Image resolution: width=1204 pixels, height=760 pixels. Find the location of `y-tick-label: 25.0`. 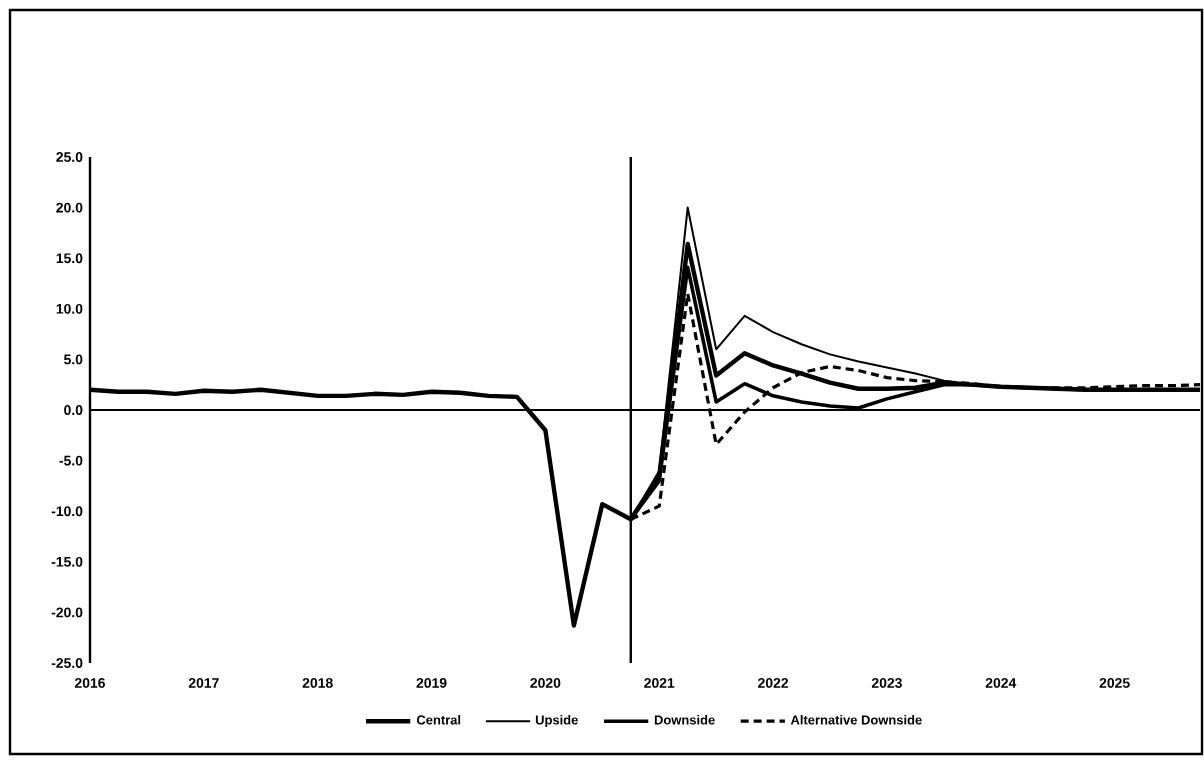

y-tick-label: 25.0 is located at coordinates (69, 157).